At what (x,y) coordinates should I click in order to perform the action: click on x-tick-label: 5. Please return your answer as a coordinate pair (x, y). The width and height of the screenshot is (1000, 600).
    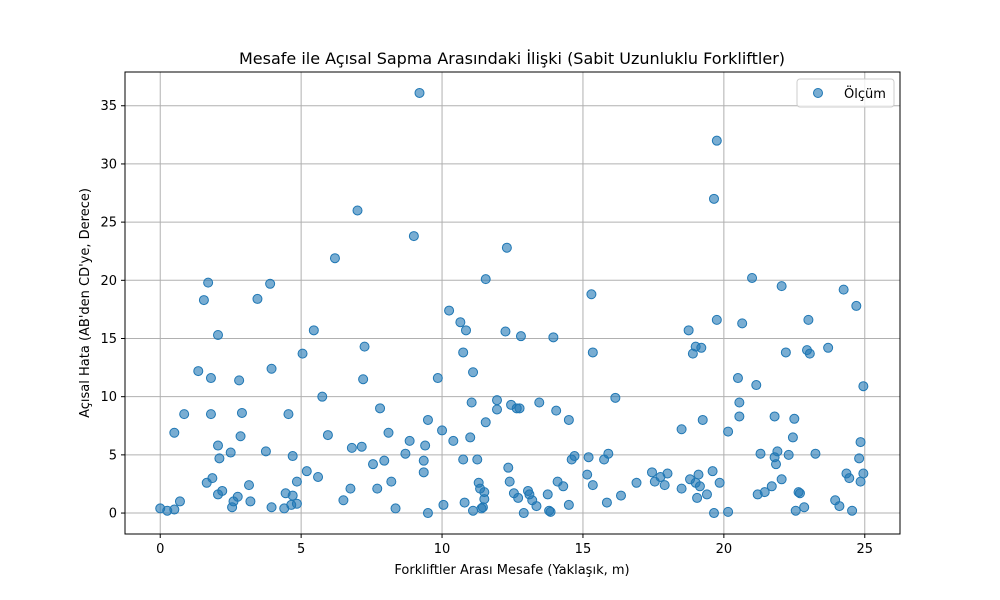
    Looking at the image, I should click on (301, 549).